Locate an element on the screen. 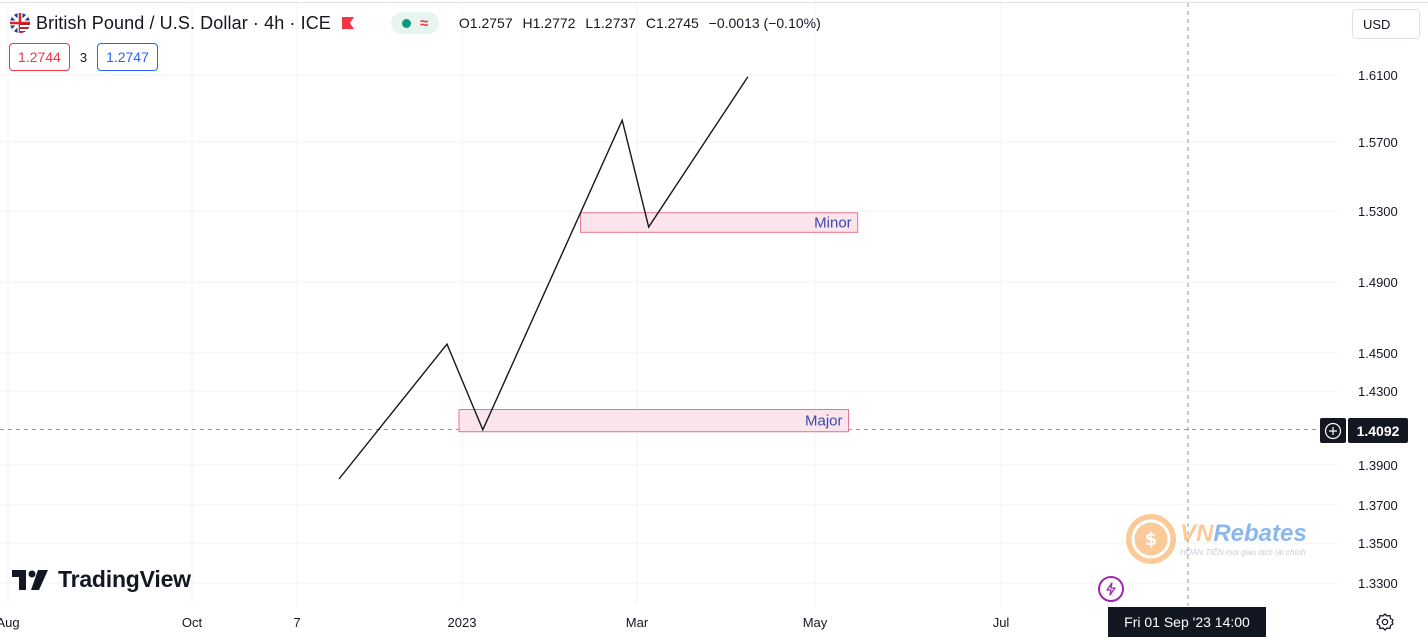 The width and height of the screenshot is (1428, 637). ohlc-low: L1.2737 is located at coordinates (610, 23).